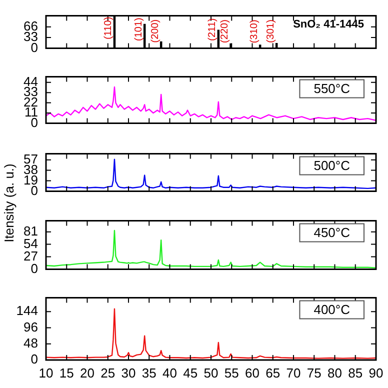 The height and width of the screenshot is (388, 388). Describe the element at coordinates (190, 372) in the screenshot. I see `x-tick-label: 45` at that location.